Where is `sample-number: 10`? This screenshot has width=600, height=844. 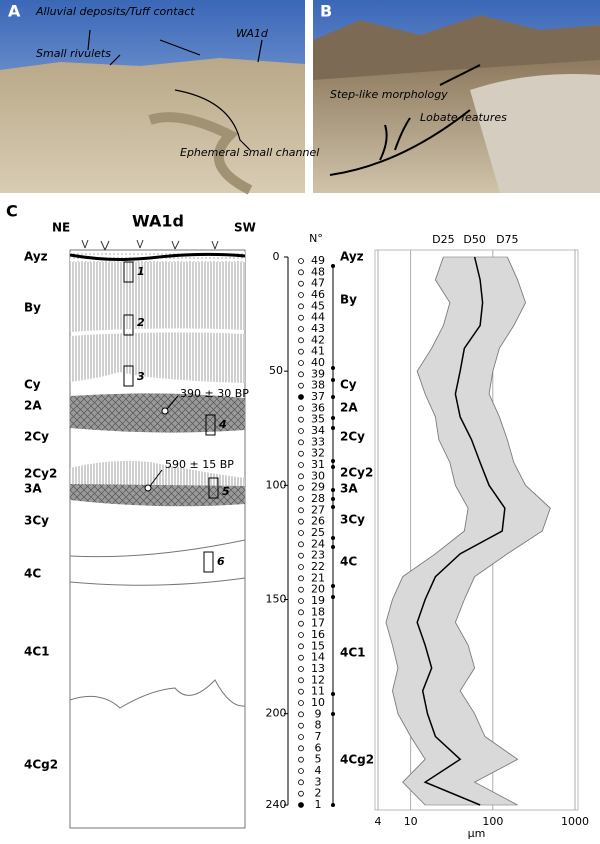
sample-number: 10 is located at coordinates (318, 702).